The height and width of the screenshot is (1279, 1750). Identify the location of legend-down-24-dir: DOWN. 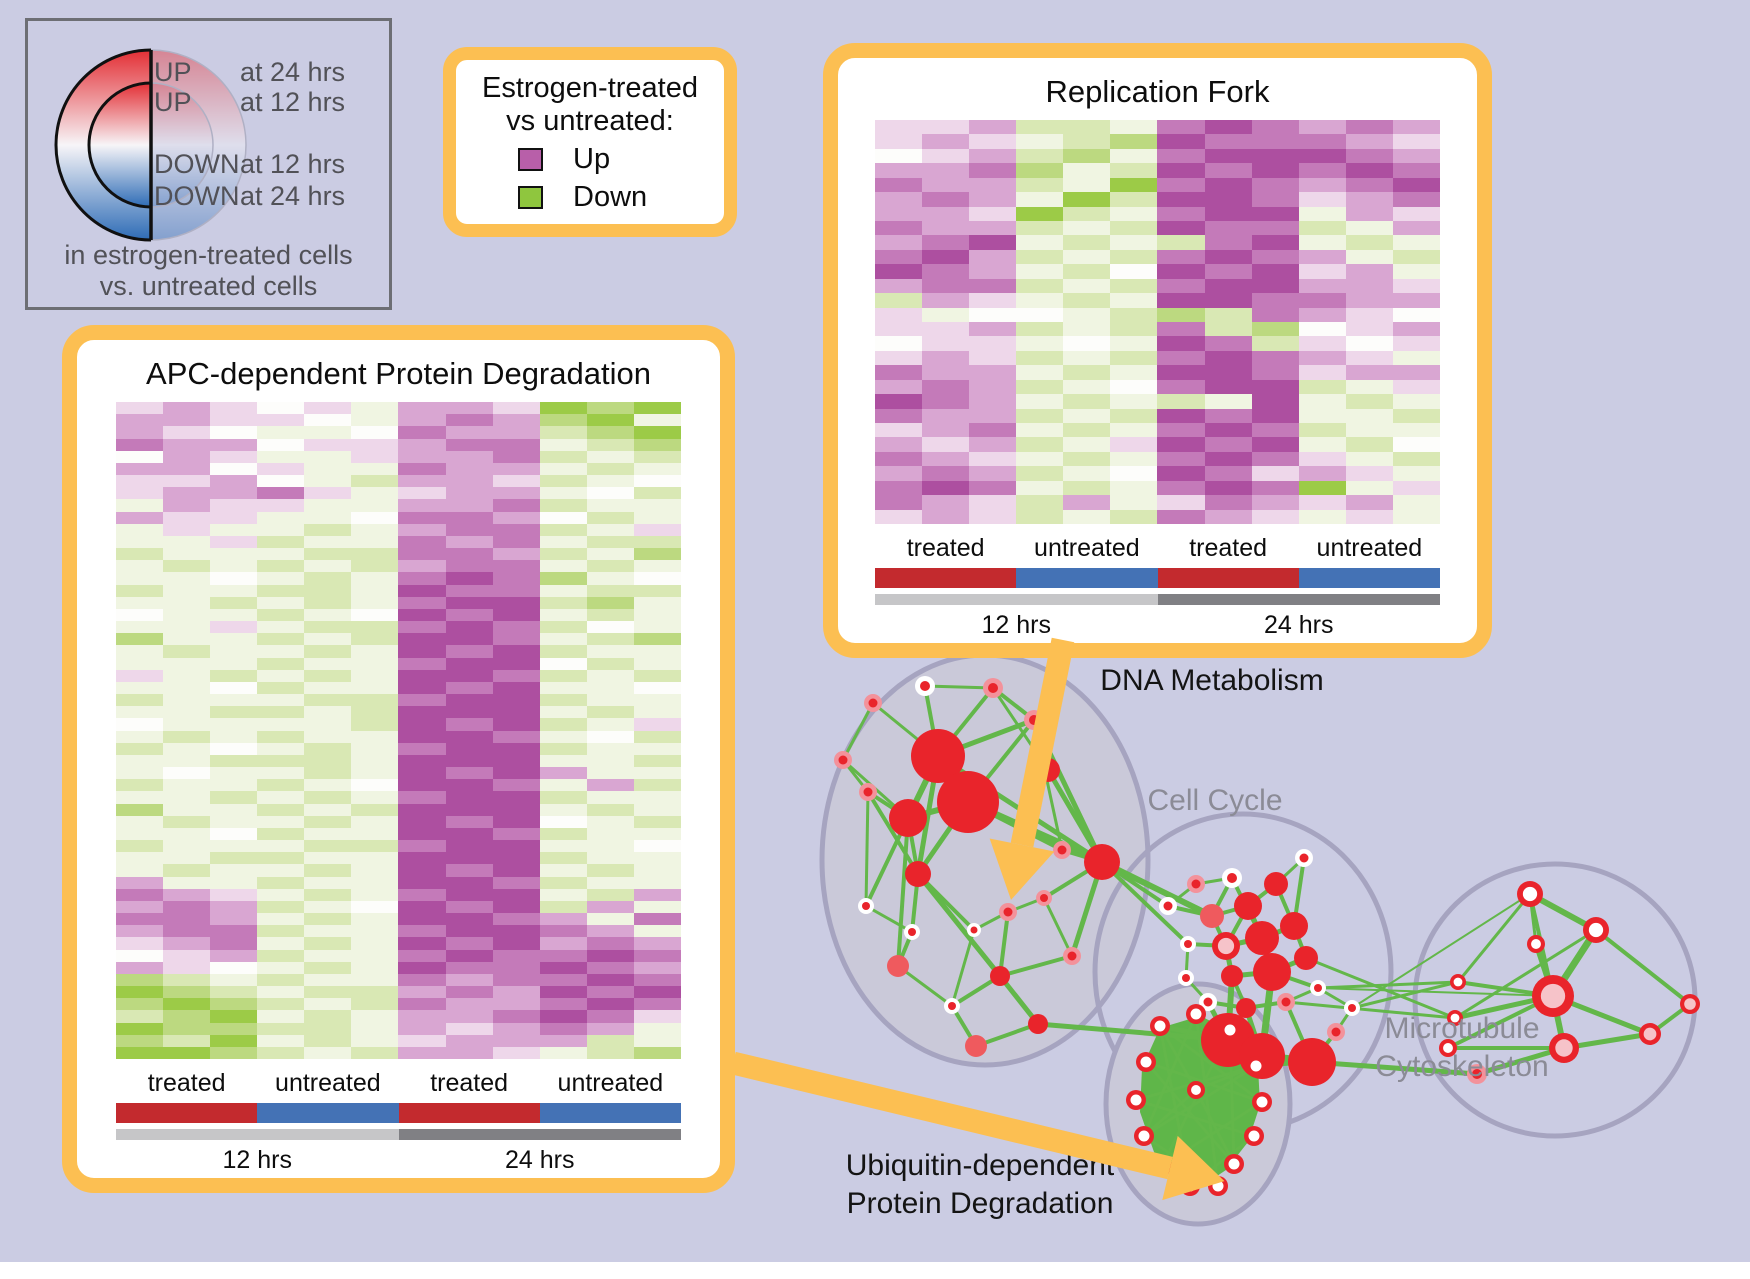
(197, 196).